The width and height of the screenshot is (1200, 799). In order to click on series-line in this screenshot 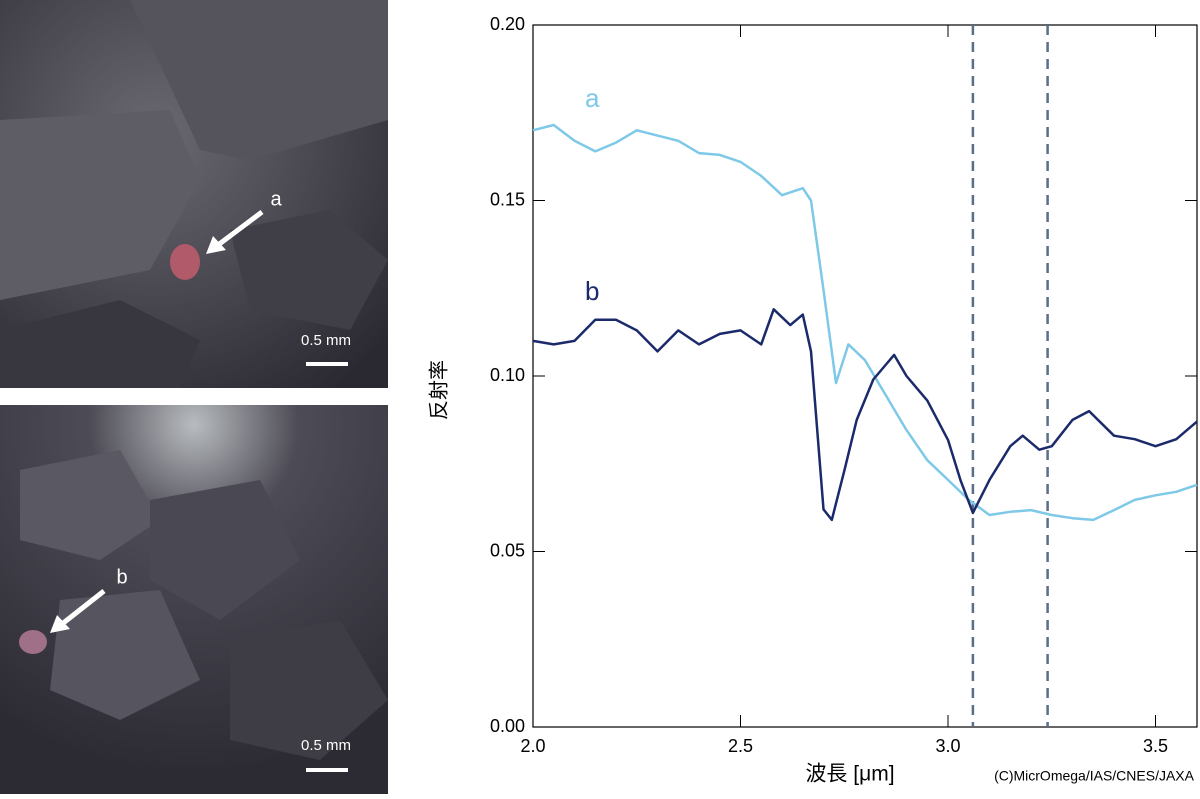, I will do `click(865, 415)`.